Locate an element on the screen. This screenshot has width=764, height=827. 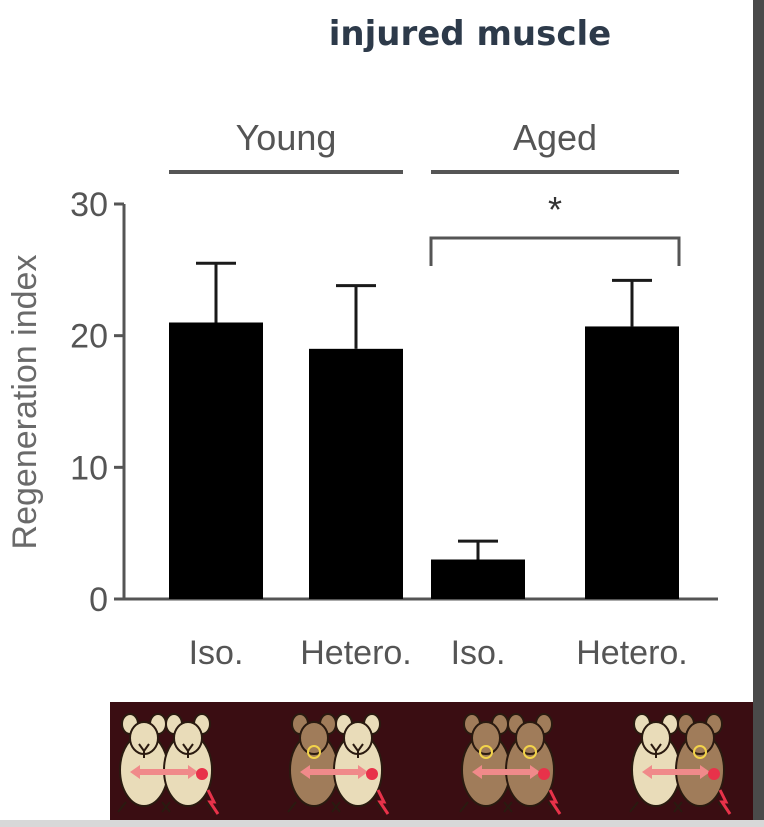
right-border is located at coordinates (758, 413).